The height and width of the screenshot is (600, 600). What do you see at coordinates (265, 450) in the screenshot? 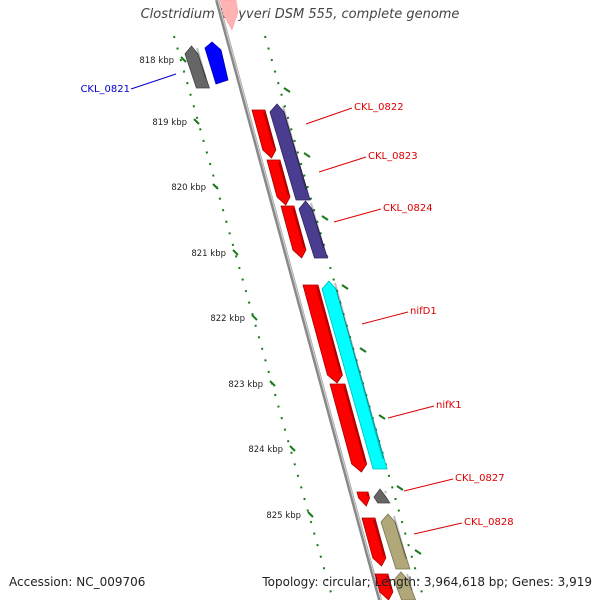
I see `scale-tick-label: 824 kbp` at bounding box center [265, 450].